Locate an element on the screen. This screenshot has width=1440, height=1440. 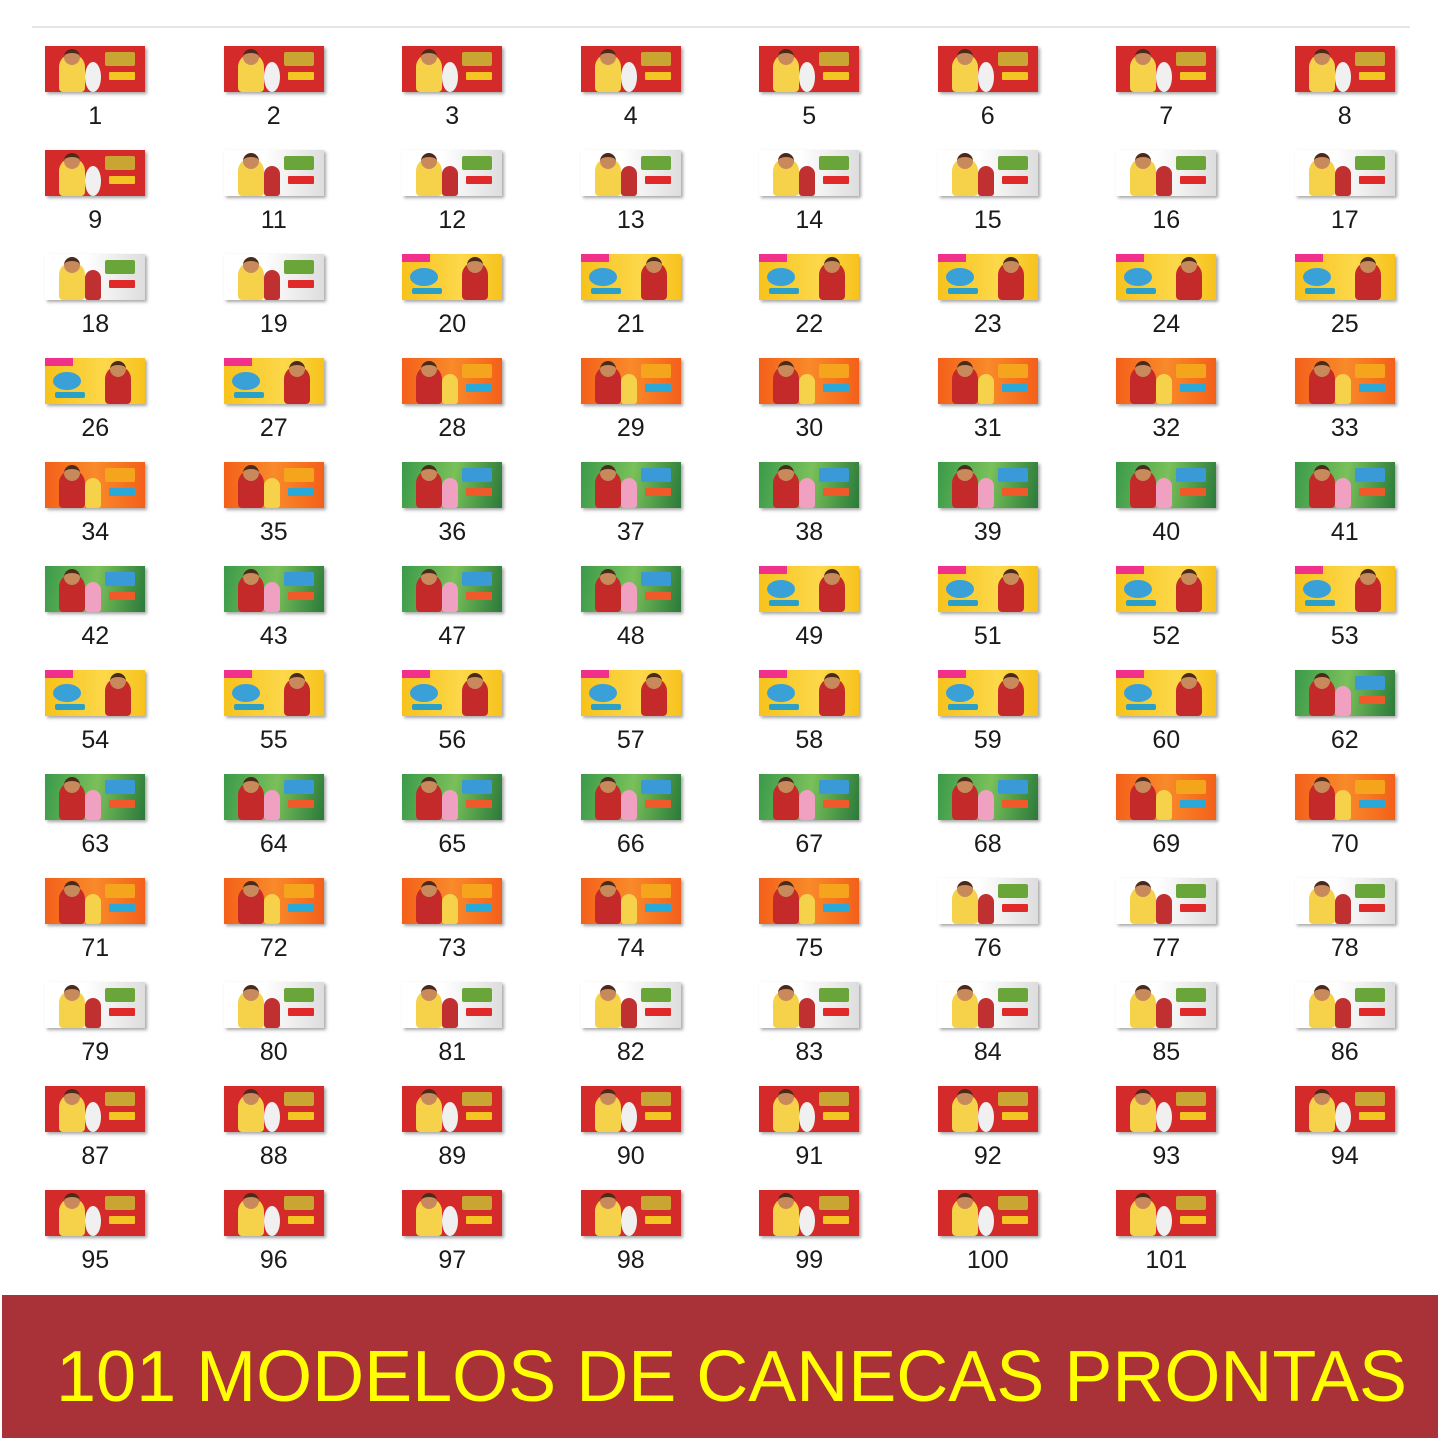
file-name: 18 is located at coordinates (95, 324).